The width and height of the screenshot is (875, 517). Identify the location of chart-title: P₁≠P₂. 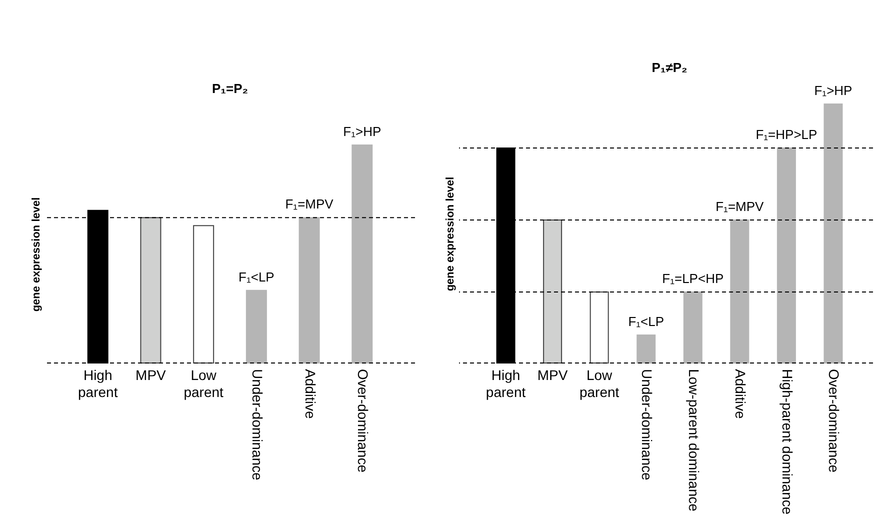
(670, 67).